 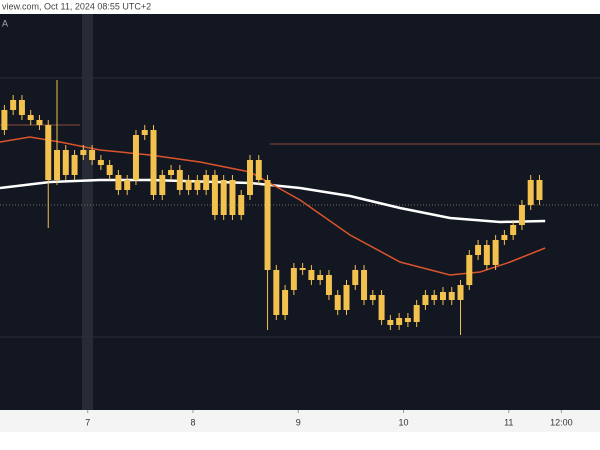 I want to click on x-tick-label: 8, so click(x=192, y=422).